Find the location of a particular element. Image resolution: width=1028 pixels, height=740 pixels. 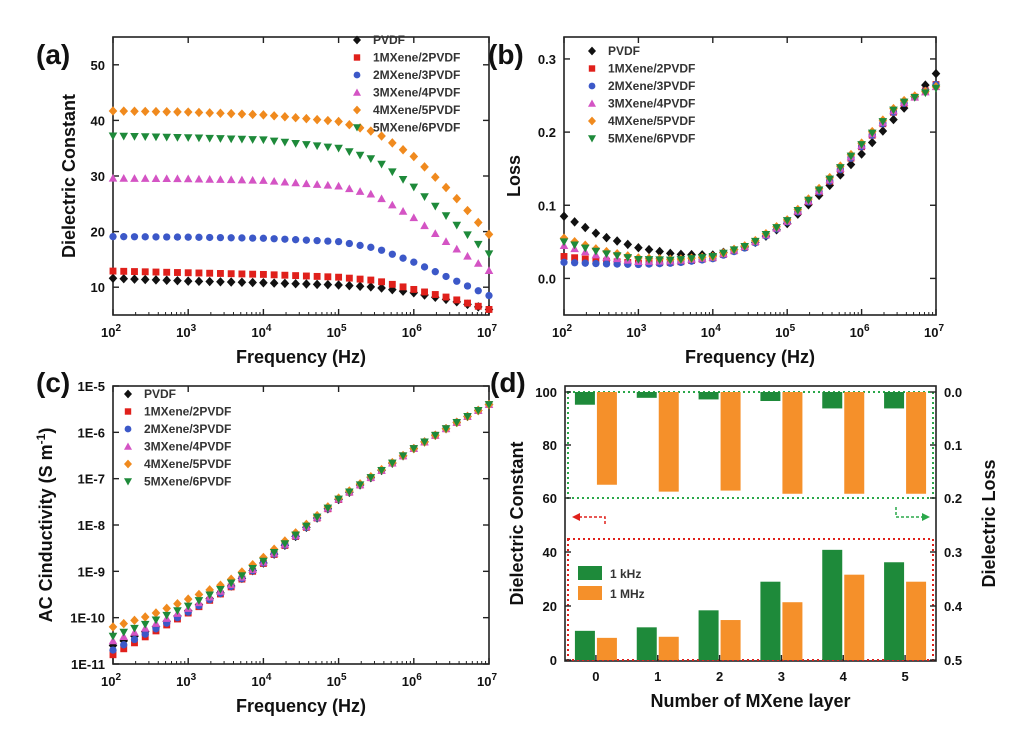

y-tick-label: 30 is located at coordinates (98, 176).